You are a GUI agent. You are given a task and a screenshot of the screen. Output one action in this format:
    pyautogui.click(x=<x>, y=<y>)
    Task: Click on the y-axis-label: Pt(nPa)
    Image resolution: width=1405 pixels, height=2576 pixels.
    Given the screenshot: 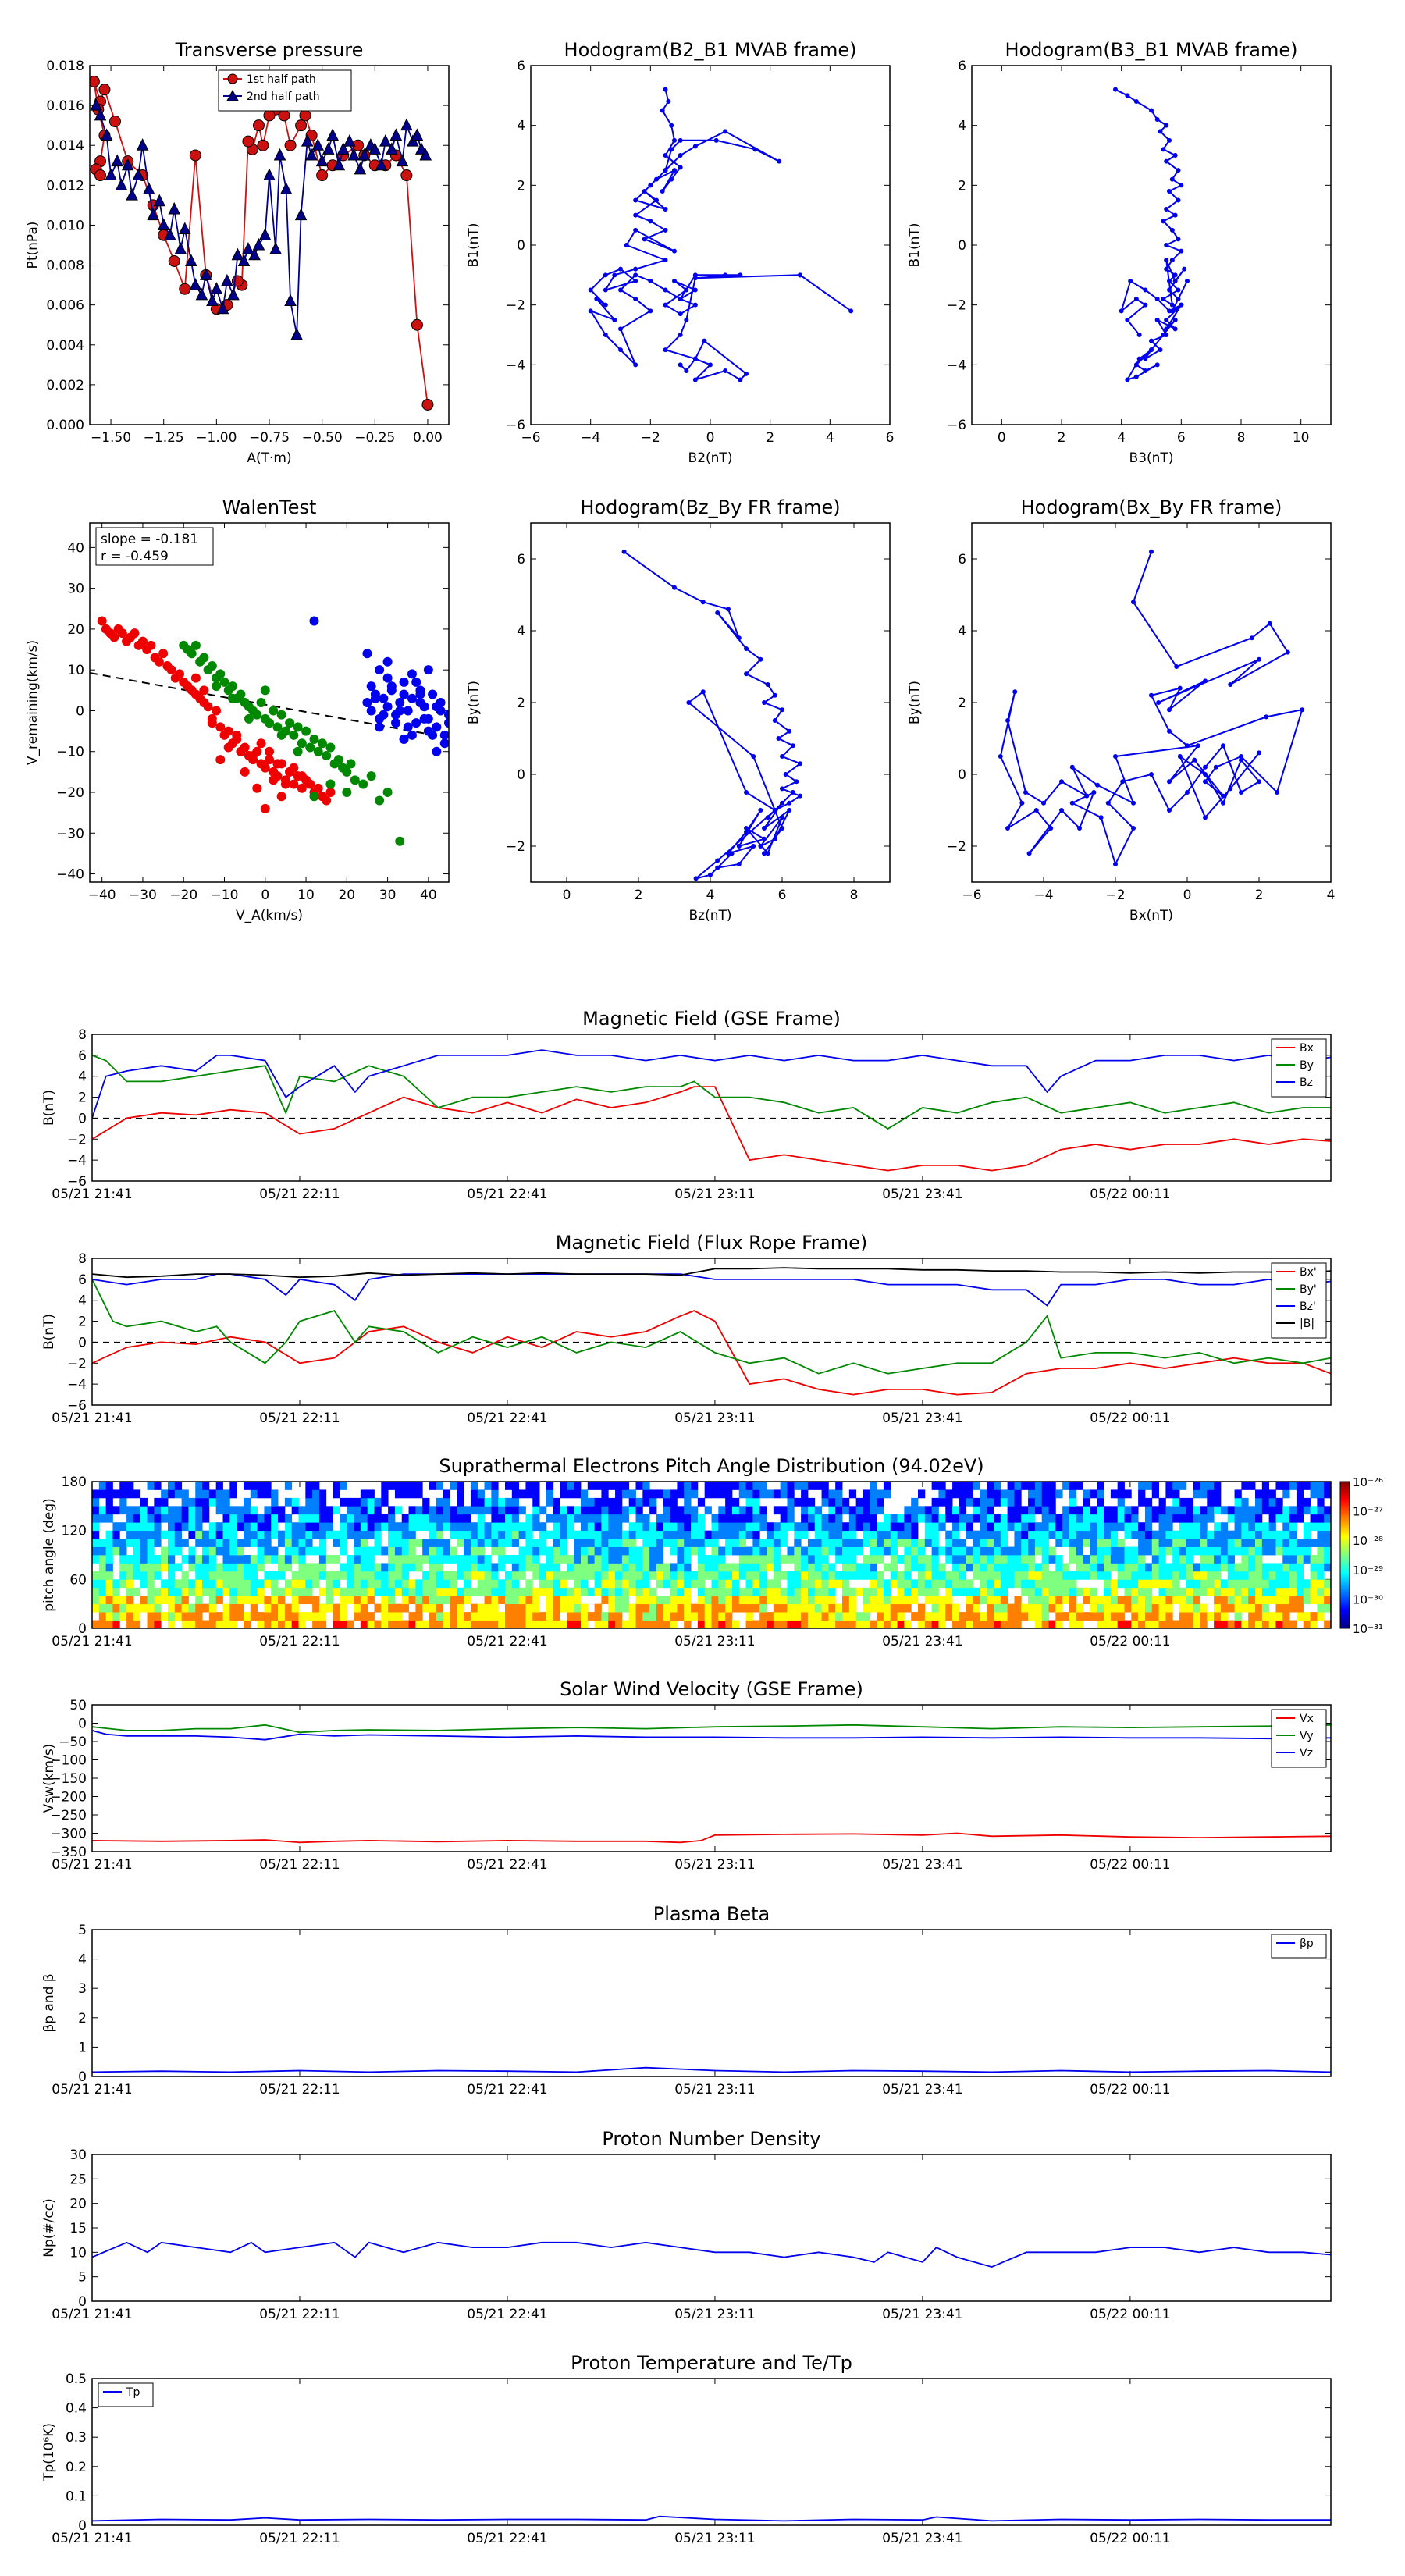 What is the action you would take?
    pyautogui.click(x=33, y=245)
    